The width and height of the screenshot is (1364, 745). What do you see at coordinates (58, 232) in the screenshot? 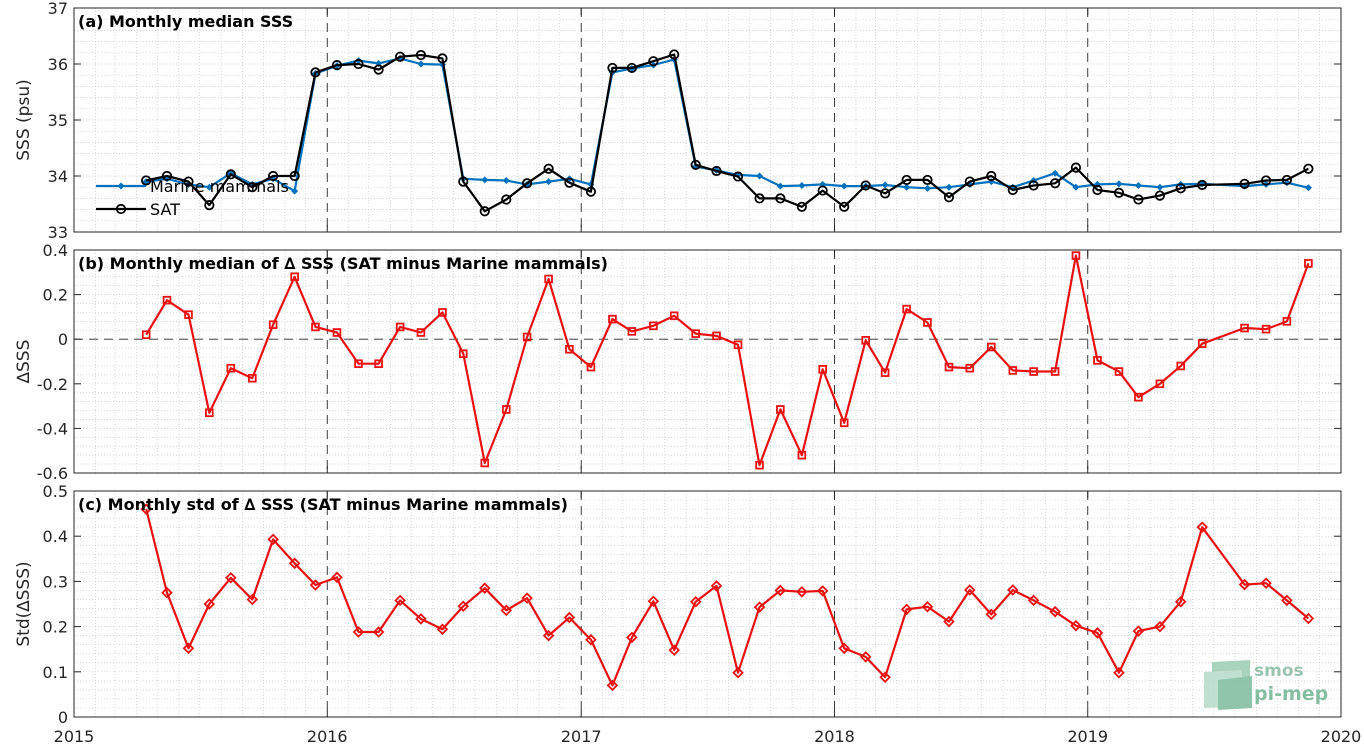
I see `y-tick-label: 33` at bounding box center [58, 232].